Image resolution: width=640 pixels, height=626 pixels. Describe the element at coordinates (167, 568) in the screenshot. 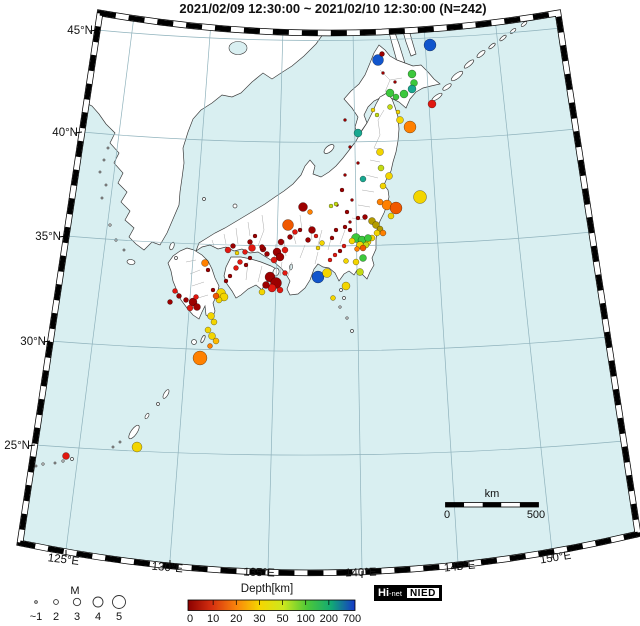

I see `lon-label: 130°E` at that location.